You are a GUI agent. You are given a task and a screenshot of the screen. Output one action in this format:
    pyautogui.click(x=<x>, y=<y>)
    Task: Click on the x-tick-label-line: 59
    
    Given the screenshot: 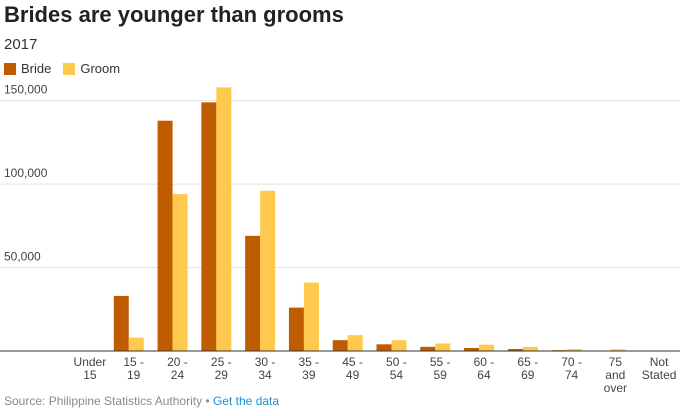 What is the action you would take?
    pyautogui.click(x=440, y=375)
    